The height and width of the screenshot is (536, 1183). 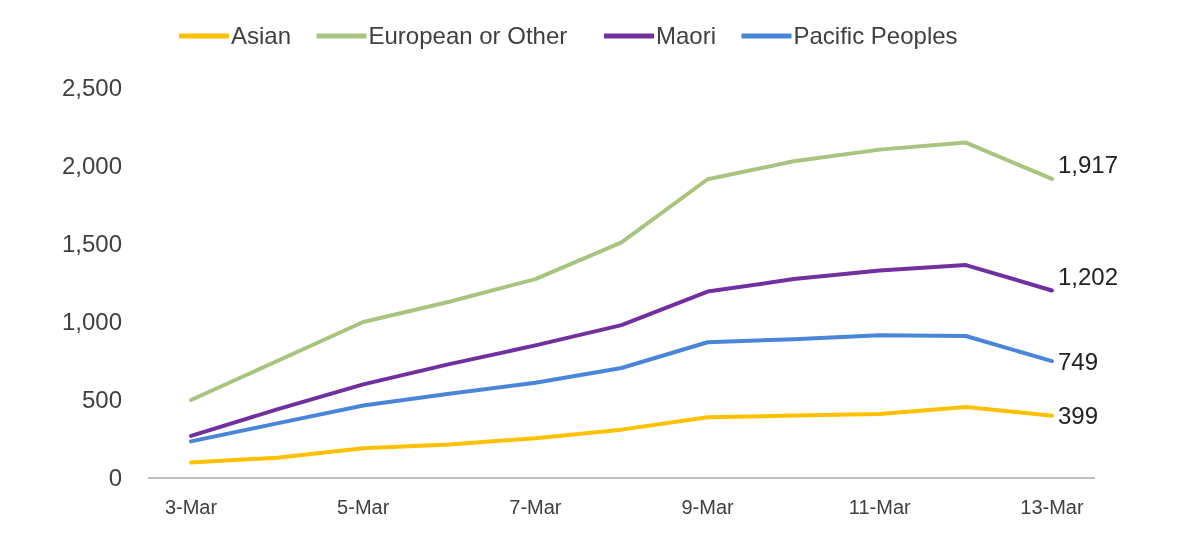 I want to click on x-tick-label: 5-Mar, so click(x=363, y=507).